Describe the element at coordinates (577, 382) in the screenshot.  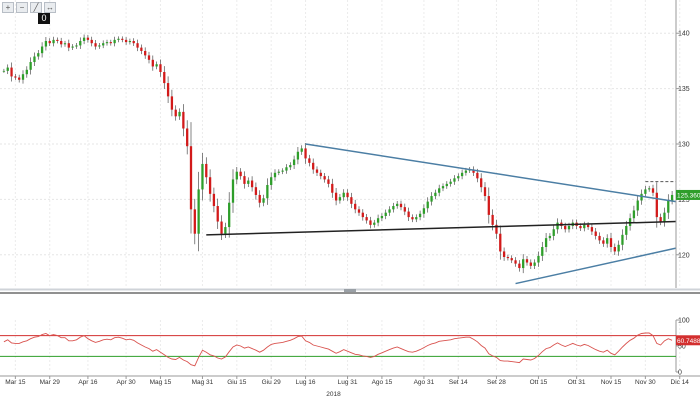
I see `date-tick-label: Ott 31` at that location.